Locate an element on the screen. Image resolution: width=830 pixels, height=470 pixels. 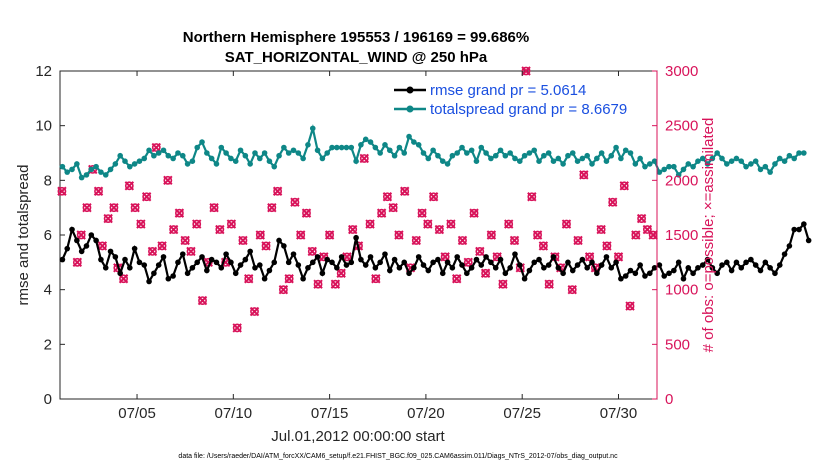
x-axis-label: Jul.01,2012 00:00:00 start is located at coordinates (358, 436).